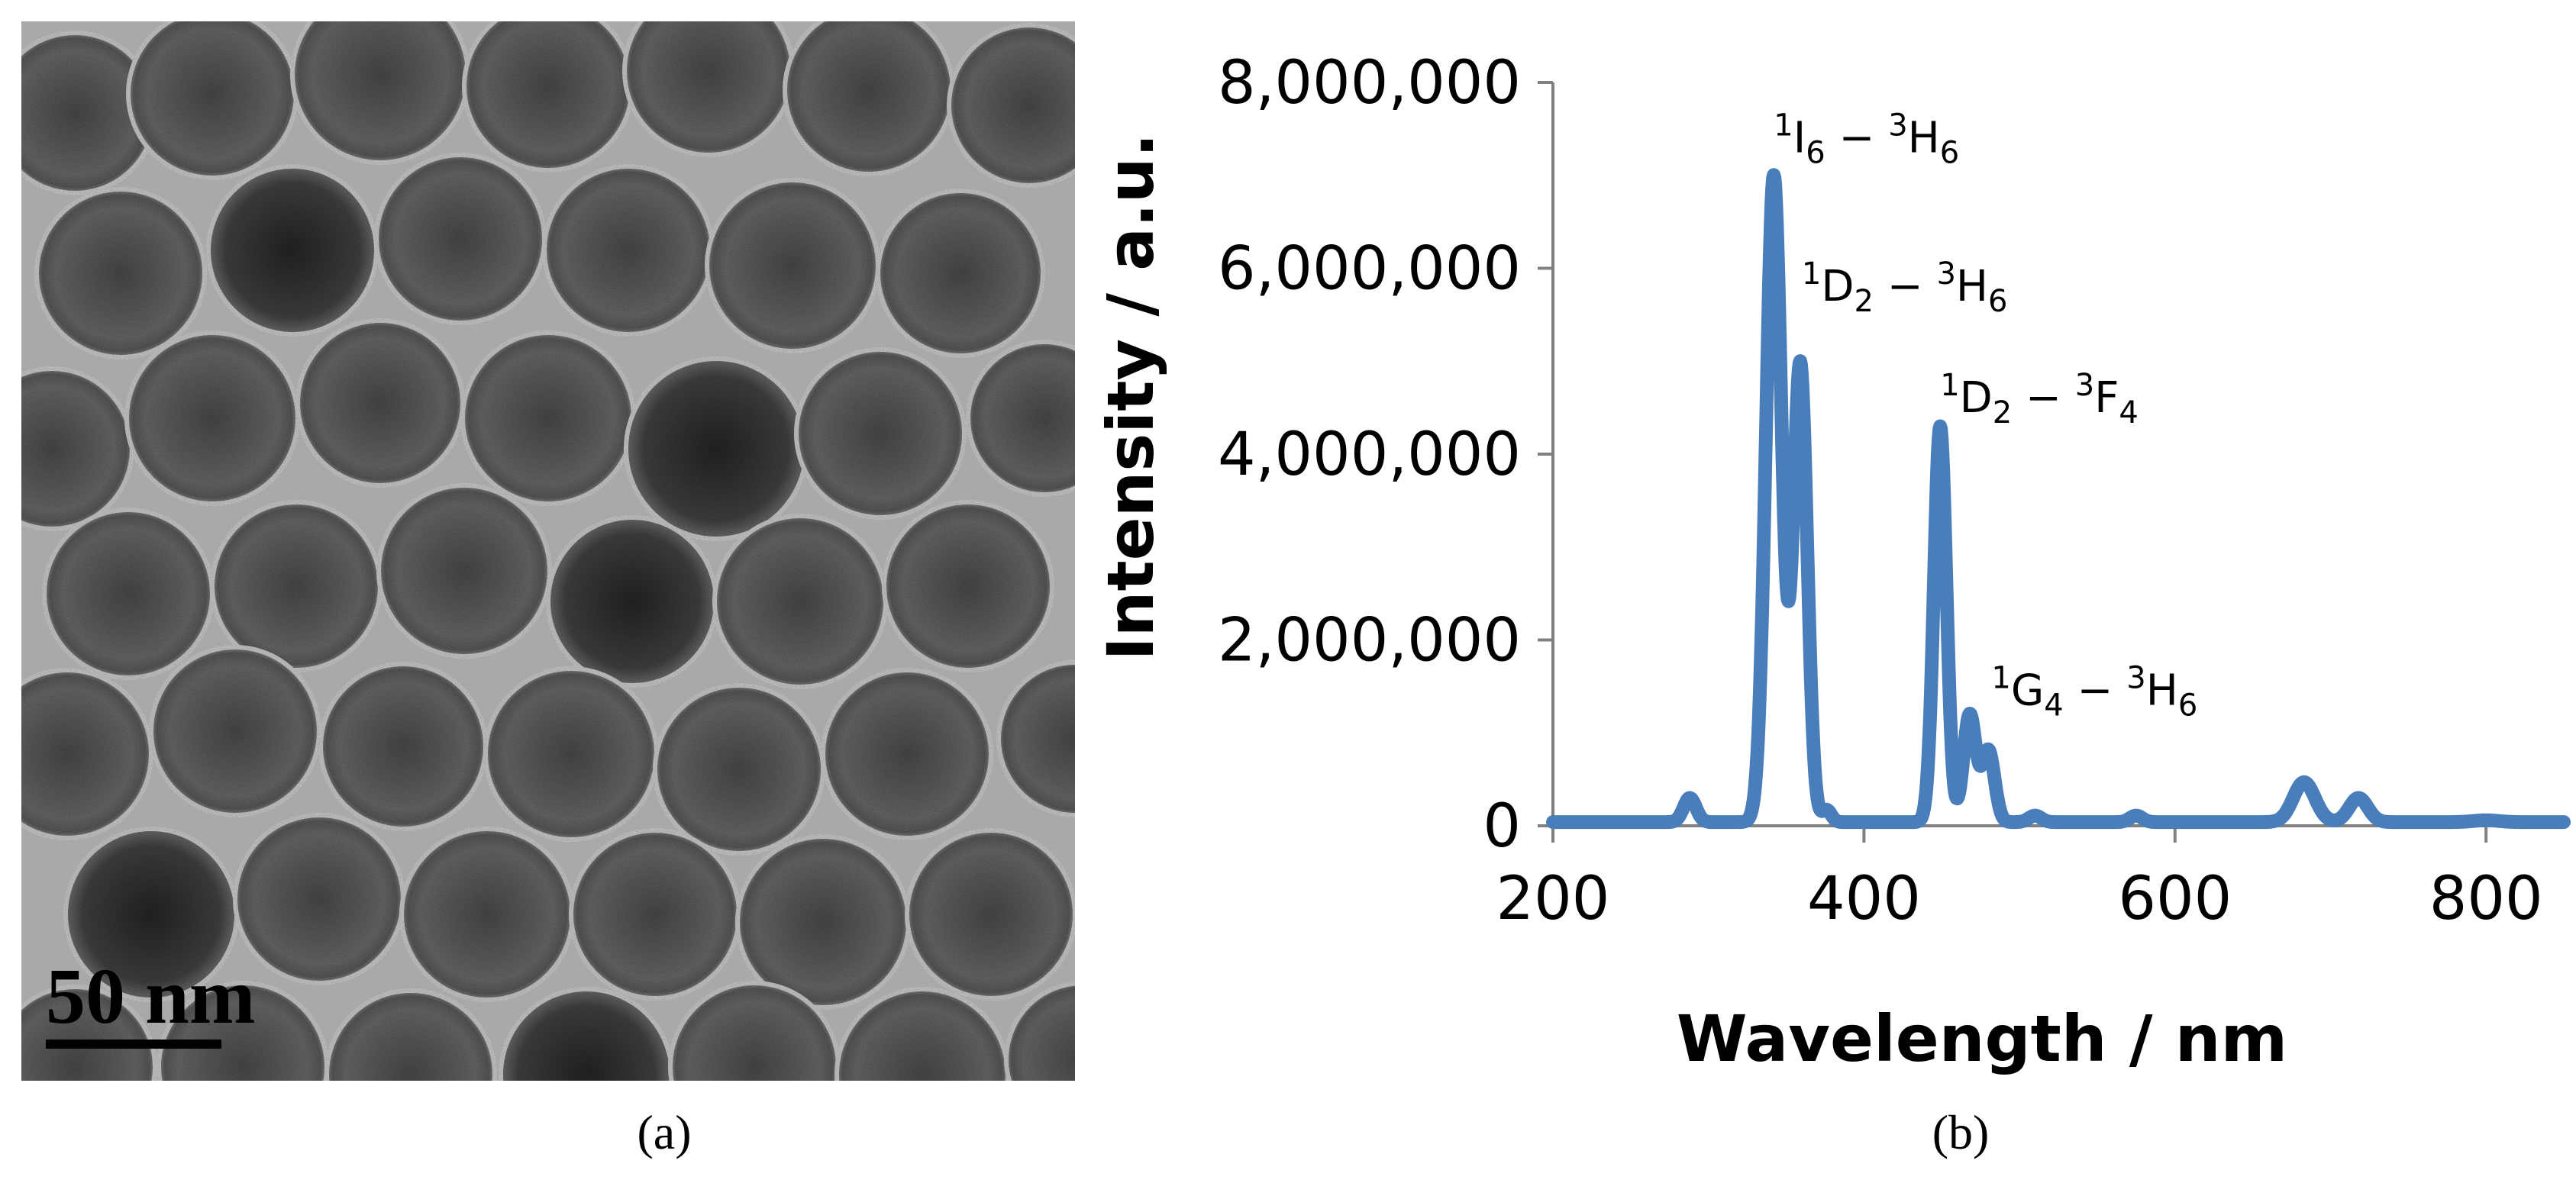  What do you see at coordinates (2039, 399) in the screenshot?
I see `peak-annotation: 1D2 − 3F4` at bounding box center [2039, 399].